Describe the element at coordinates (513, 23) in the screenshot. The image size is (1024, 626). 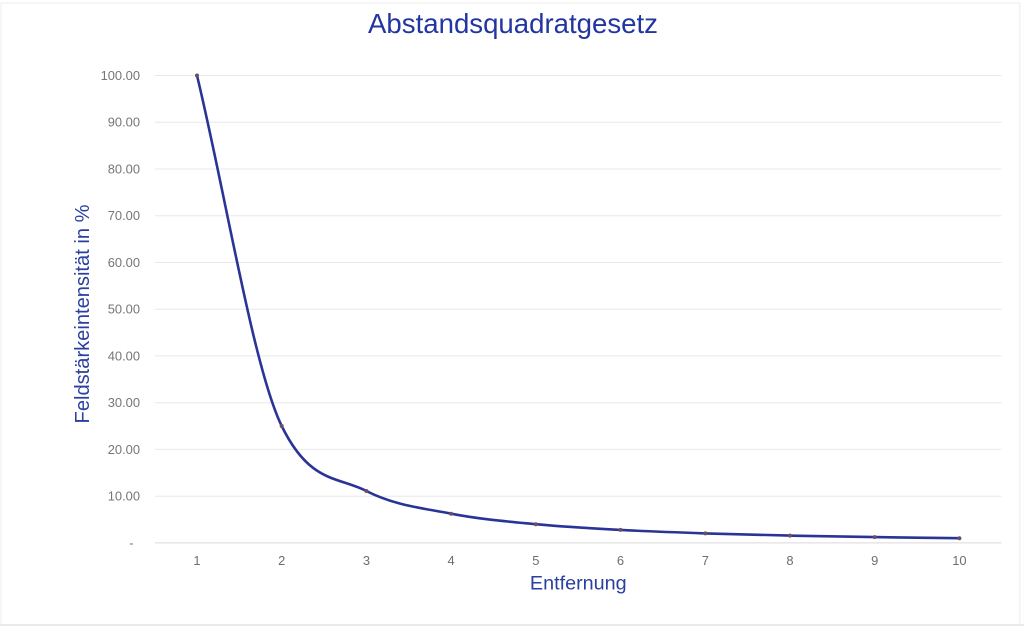
I see `svg-text: Abstandsquadratgesetz` at that location.